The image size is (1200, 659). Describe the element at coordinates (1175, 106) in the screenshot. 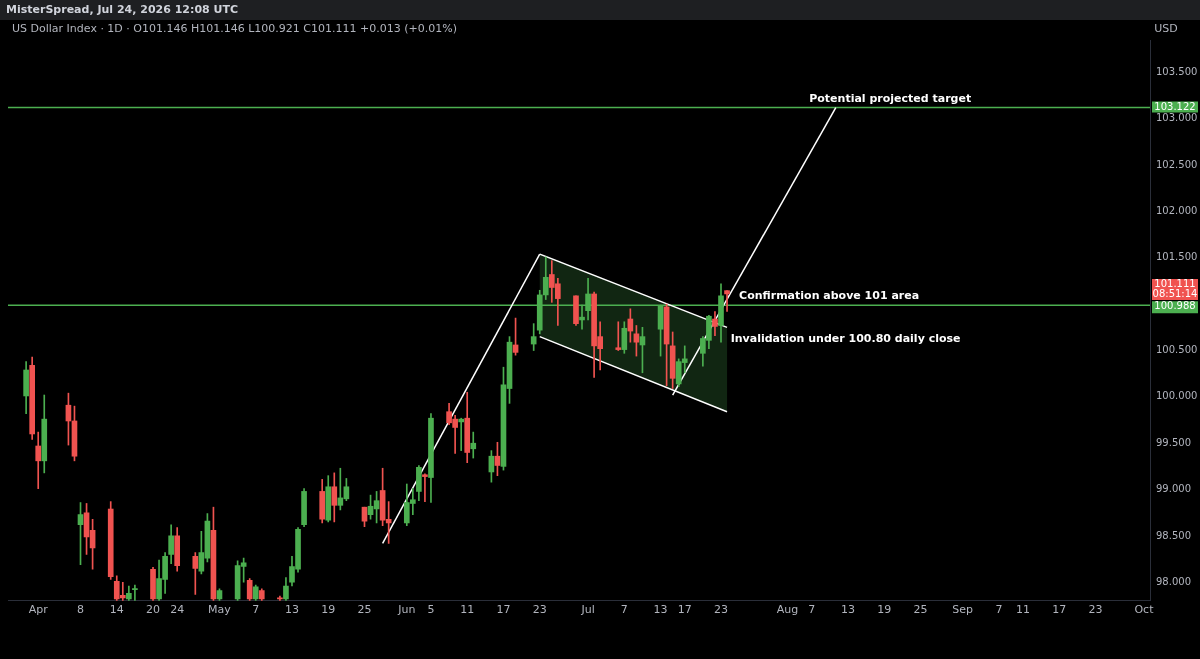

I see `text: 103.122` at that location.